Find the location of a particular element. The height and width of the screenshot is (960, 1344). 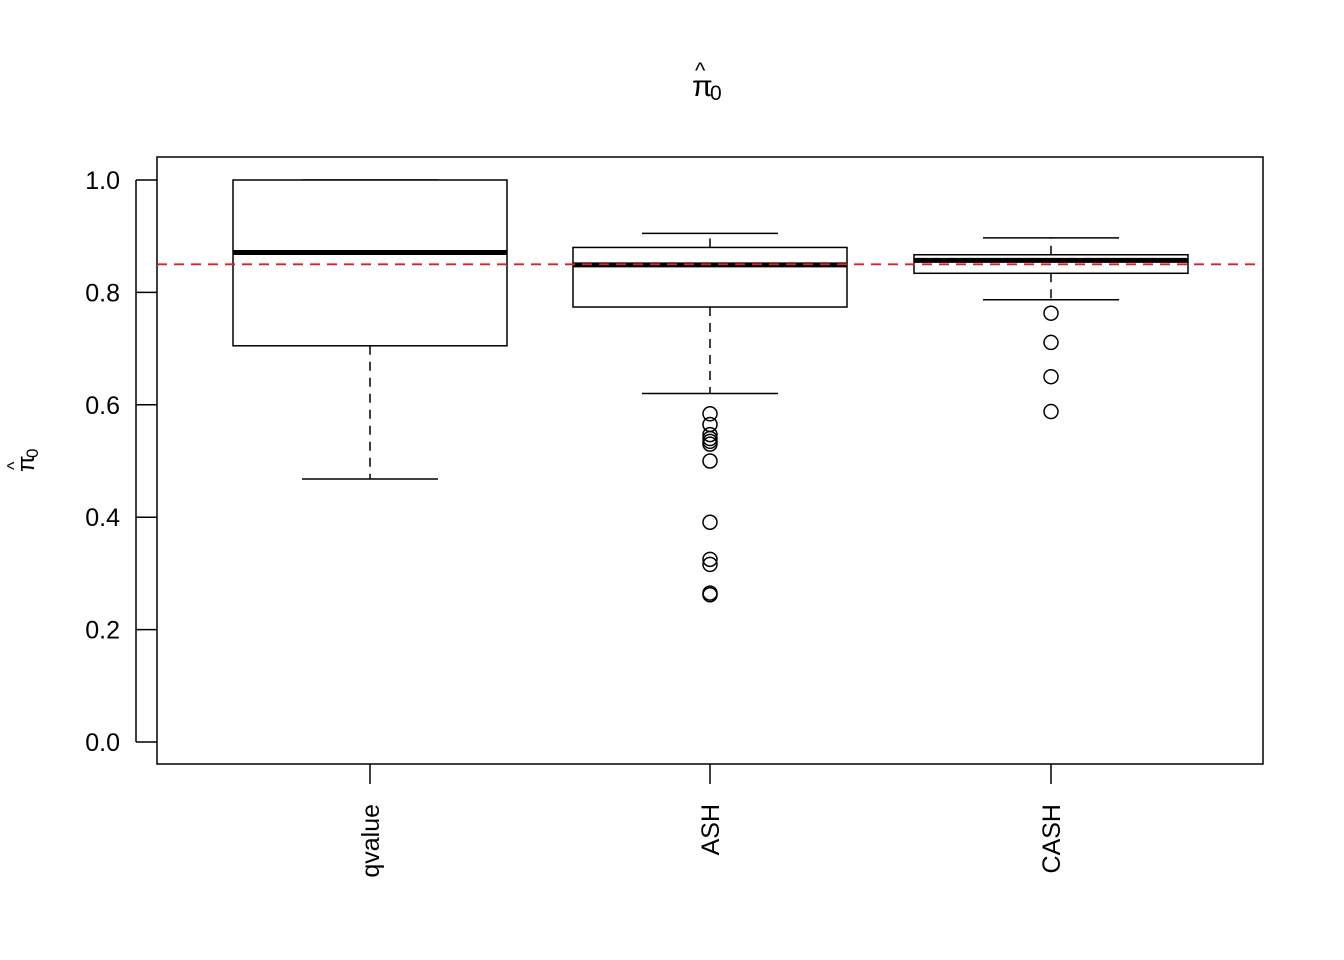

chart-title-subscript: 0 is located at coordinates (716, 93).